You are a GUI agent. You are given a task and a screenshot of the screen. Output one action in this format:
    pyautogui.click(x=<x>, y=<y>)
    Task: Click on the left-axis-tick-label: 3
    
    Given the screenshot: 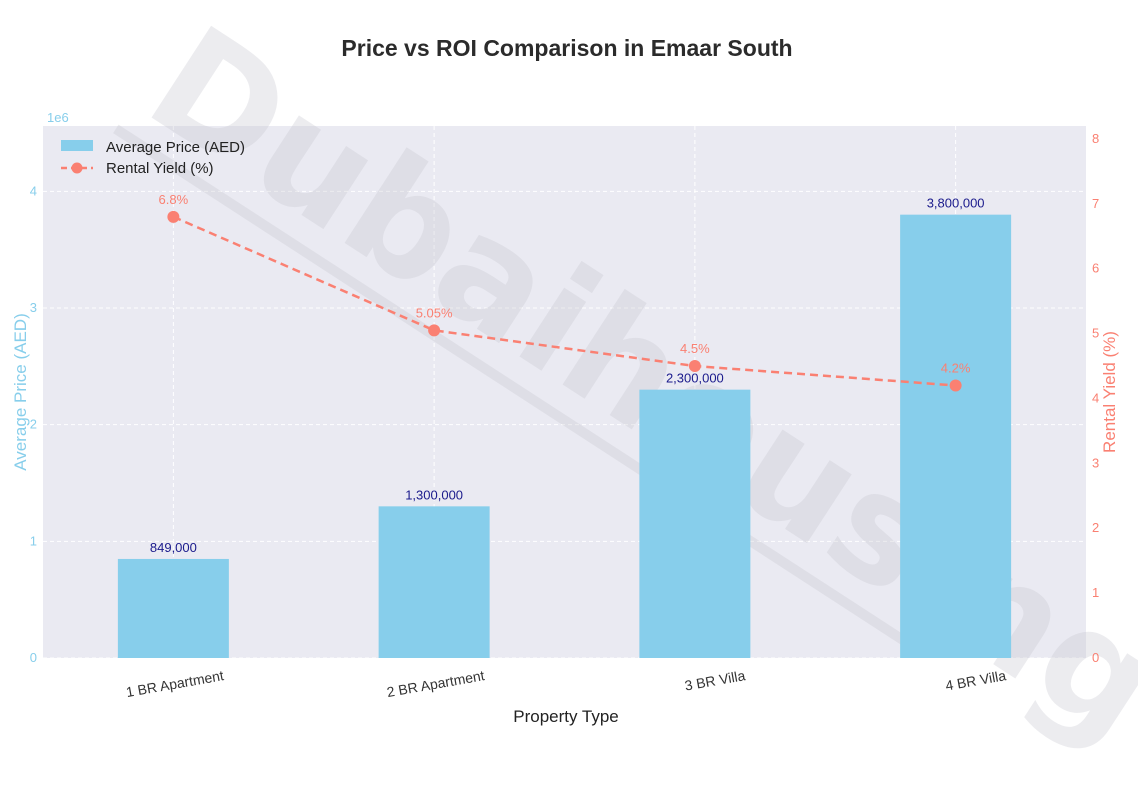 What is the action you would take?
    pyautogui.click(x=33, y=307)
    